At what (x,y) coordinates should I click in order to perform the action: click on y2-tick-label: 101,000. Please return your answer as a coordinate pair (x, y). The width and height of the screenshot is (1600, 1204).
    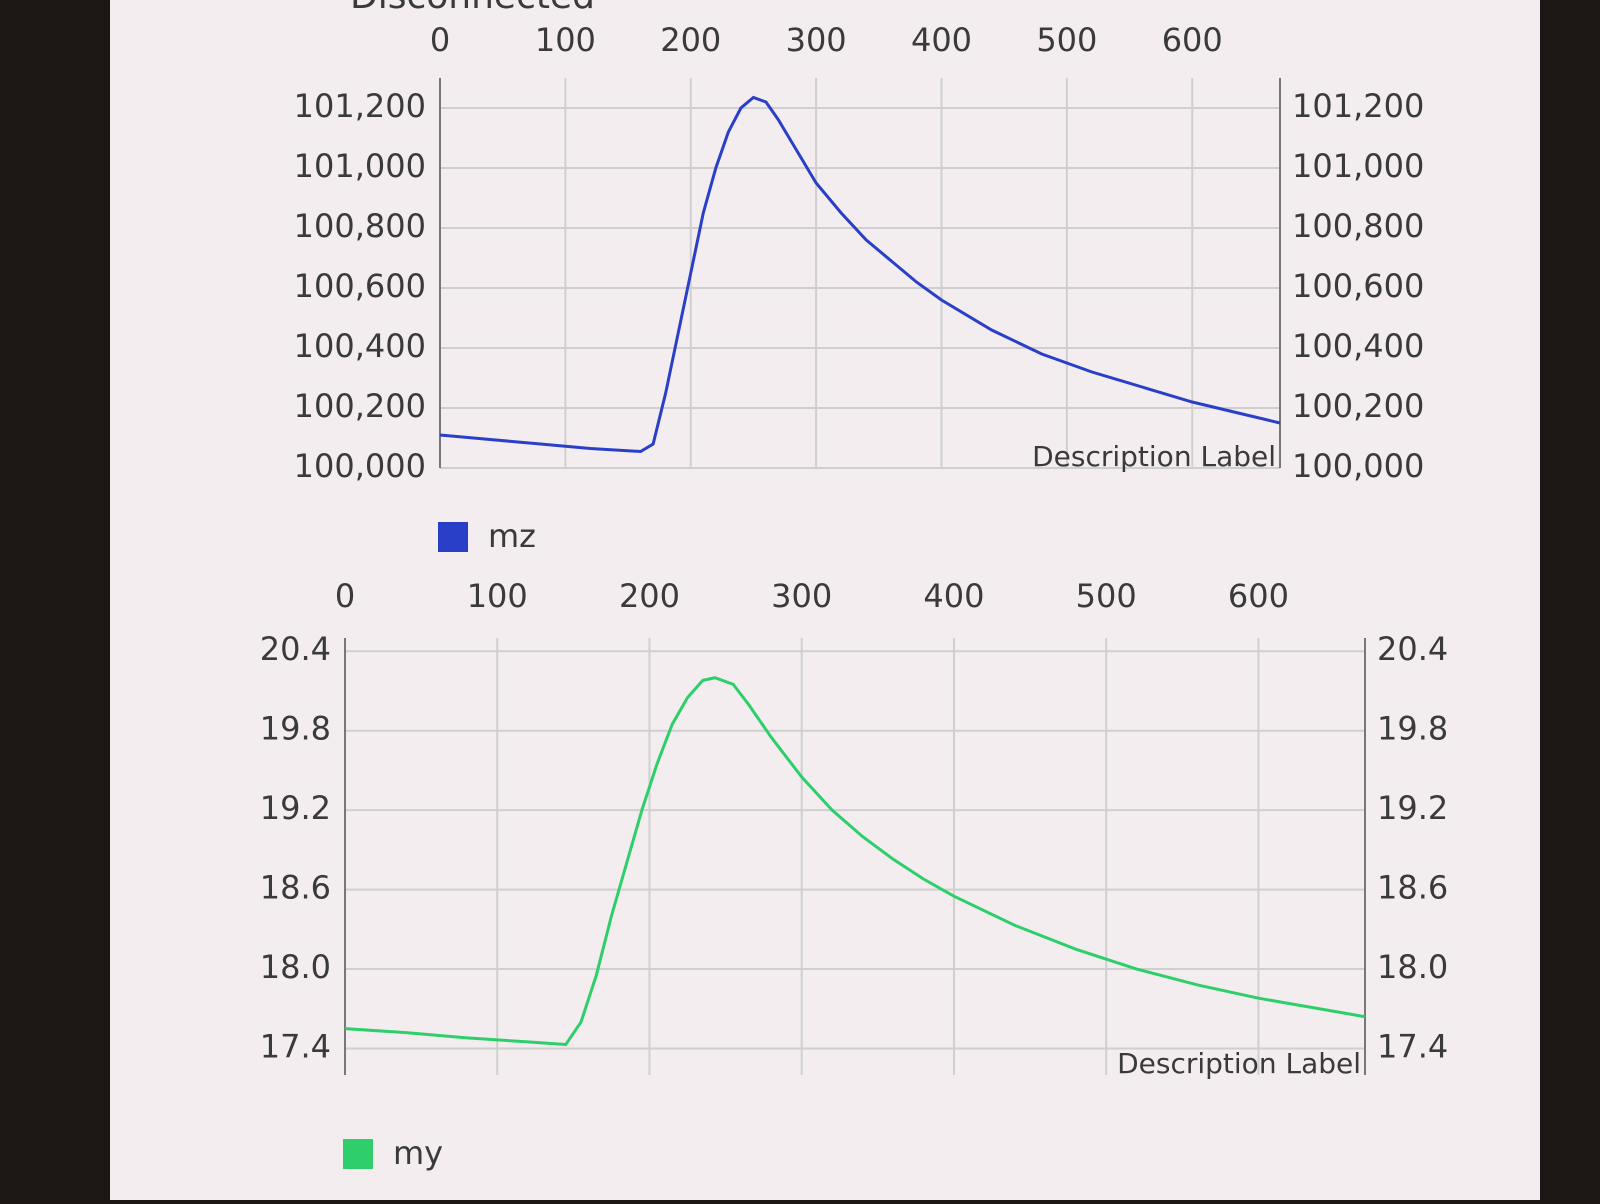
    Looking at the image, I should click on (1358, 166).